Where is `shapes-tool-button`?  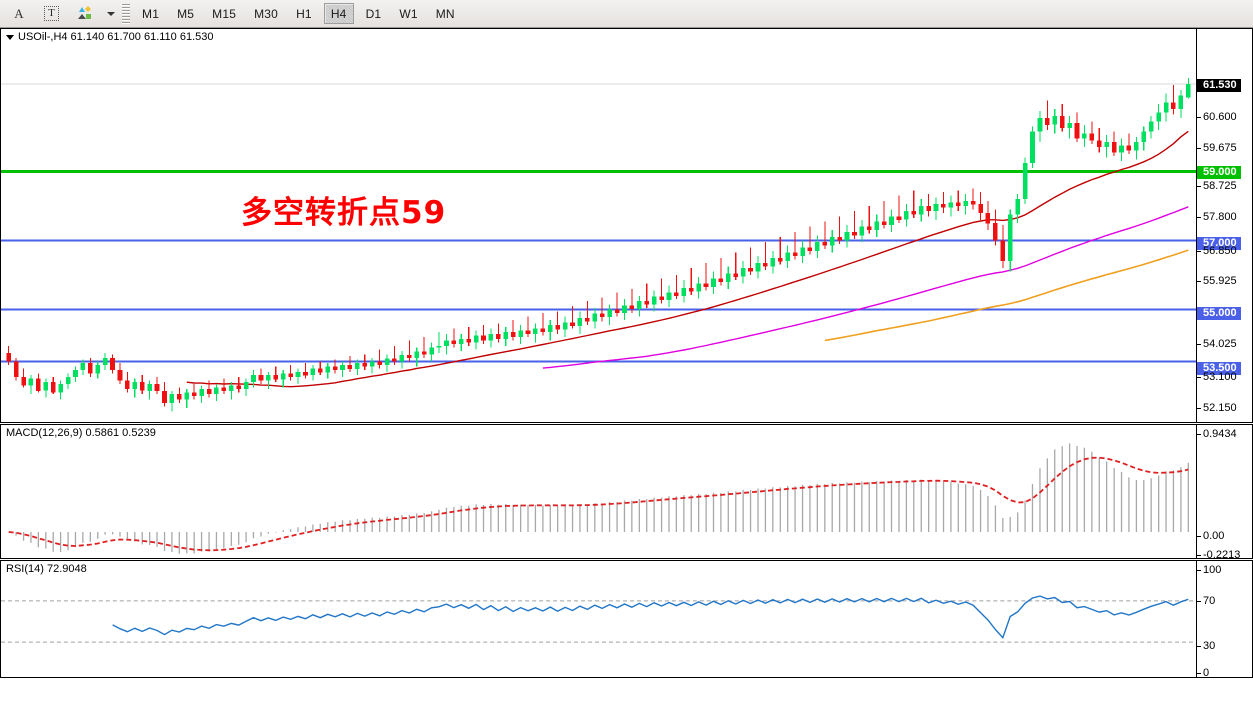 shapes-tool-button is located at coordinates (85, 14).